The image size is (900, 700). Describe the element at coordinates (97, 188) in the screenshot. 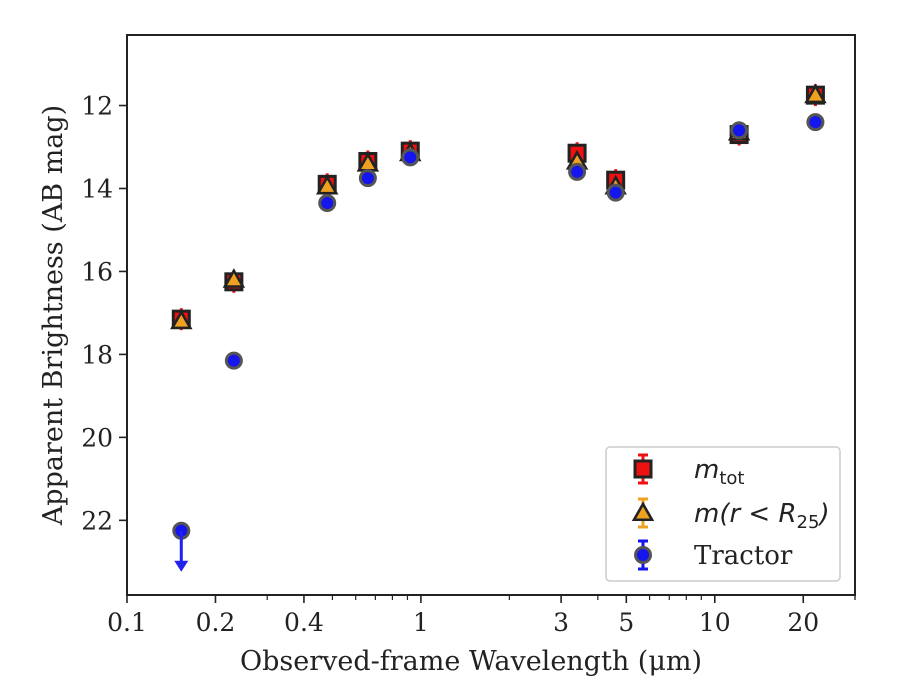

I see `y-tick-label: 14` at that location.